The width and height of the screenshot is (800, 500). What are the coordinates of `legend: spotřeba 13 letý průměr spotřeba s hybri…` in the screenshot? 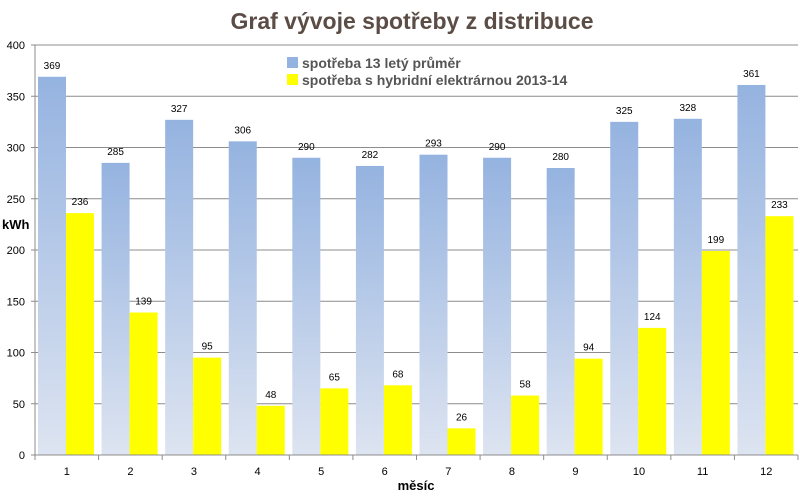 It's located at (427, 71).